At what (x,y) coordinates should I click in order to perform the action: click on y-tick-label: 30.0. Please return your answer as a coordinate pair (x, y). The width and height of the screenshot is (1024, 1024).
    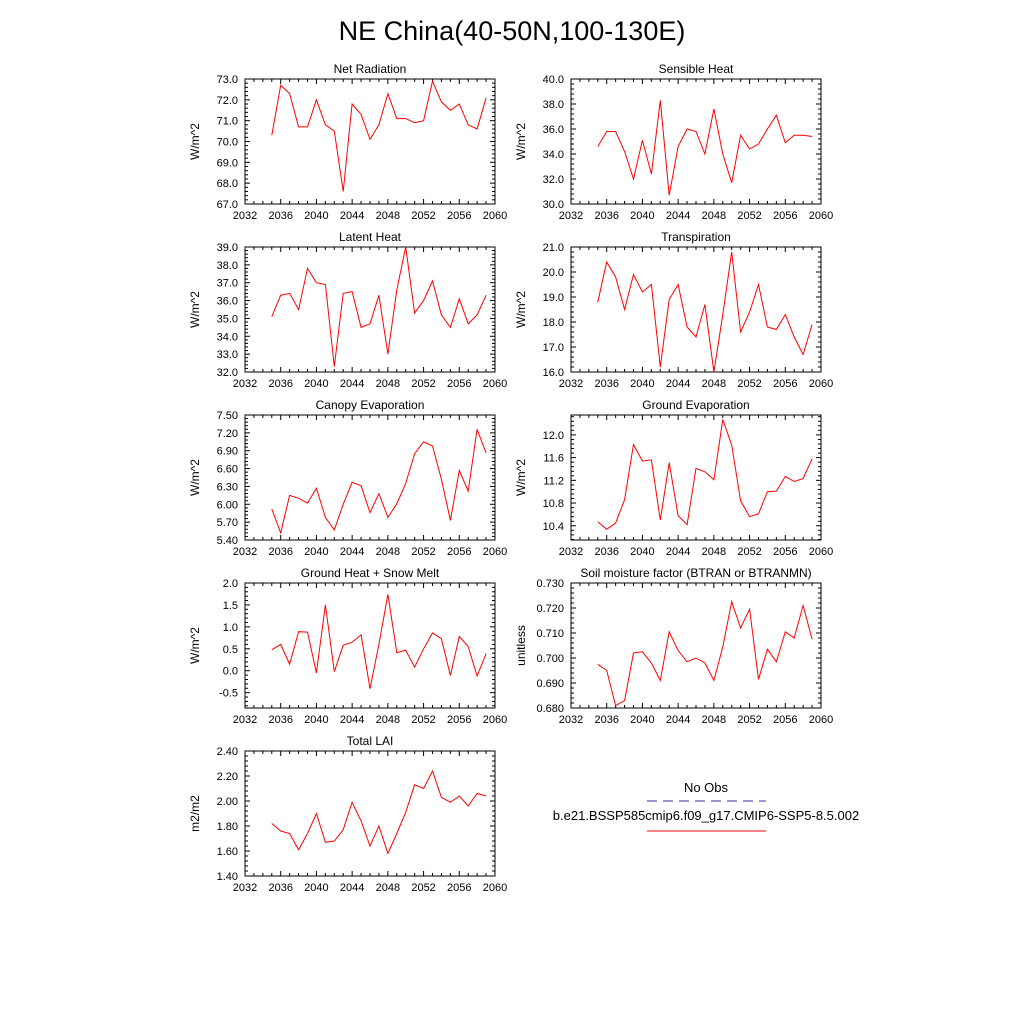
    Looking at the image, I should click on (553, 205).